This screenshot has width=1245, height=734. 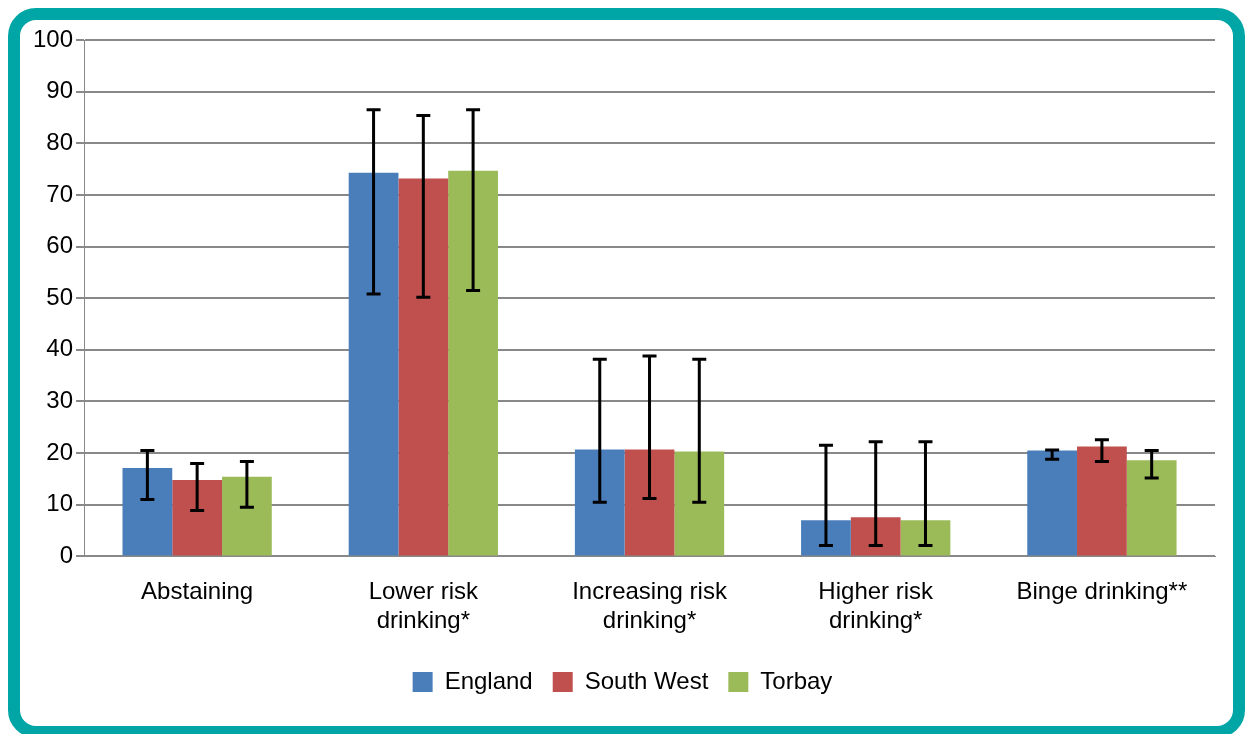 I want to click on y-tick-label: 40, so click(x=60, y=348).